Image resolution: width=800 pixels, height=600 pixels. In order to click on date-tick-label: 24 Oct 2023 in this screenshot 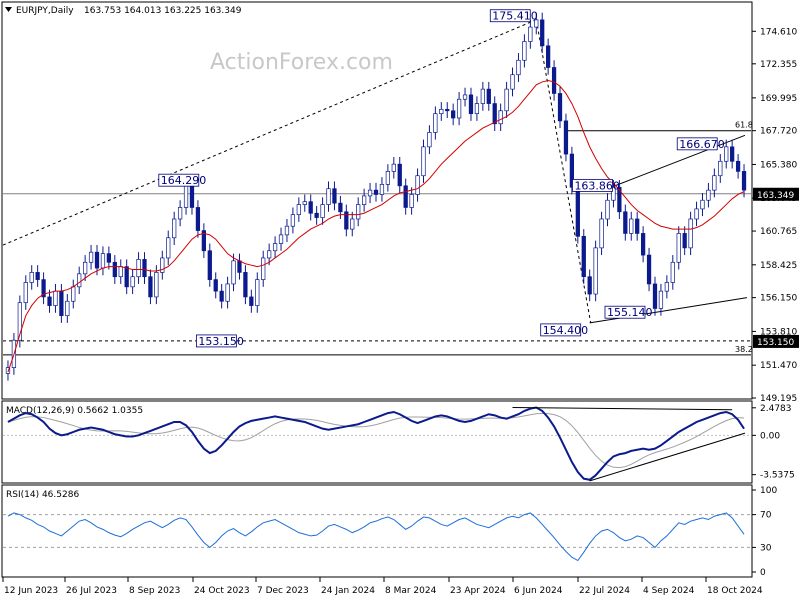, I will do `click(222, 591)`.